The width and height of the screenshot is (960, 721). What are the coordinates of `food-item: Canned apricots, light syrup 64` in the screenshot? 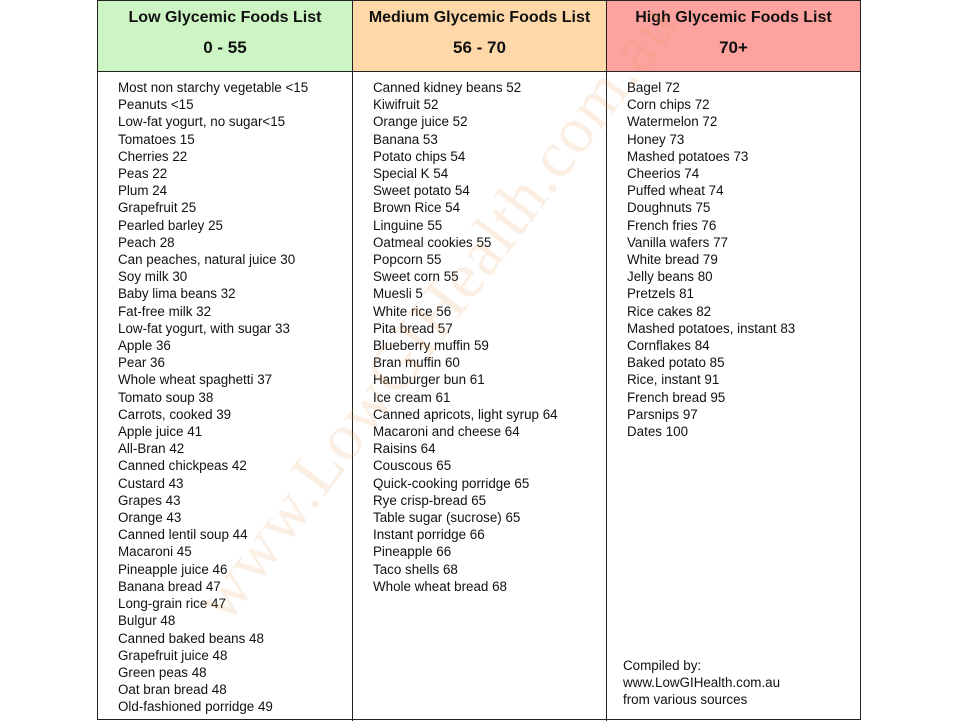 It's located at (465, 414).